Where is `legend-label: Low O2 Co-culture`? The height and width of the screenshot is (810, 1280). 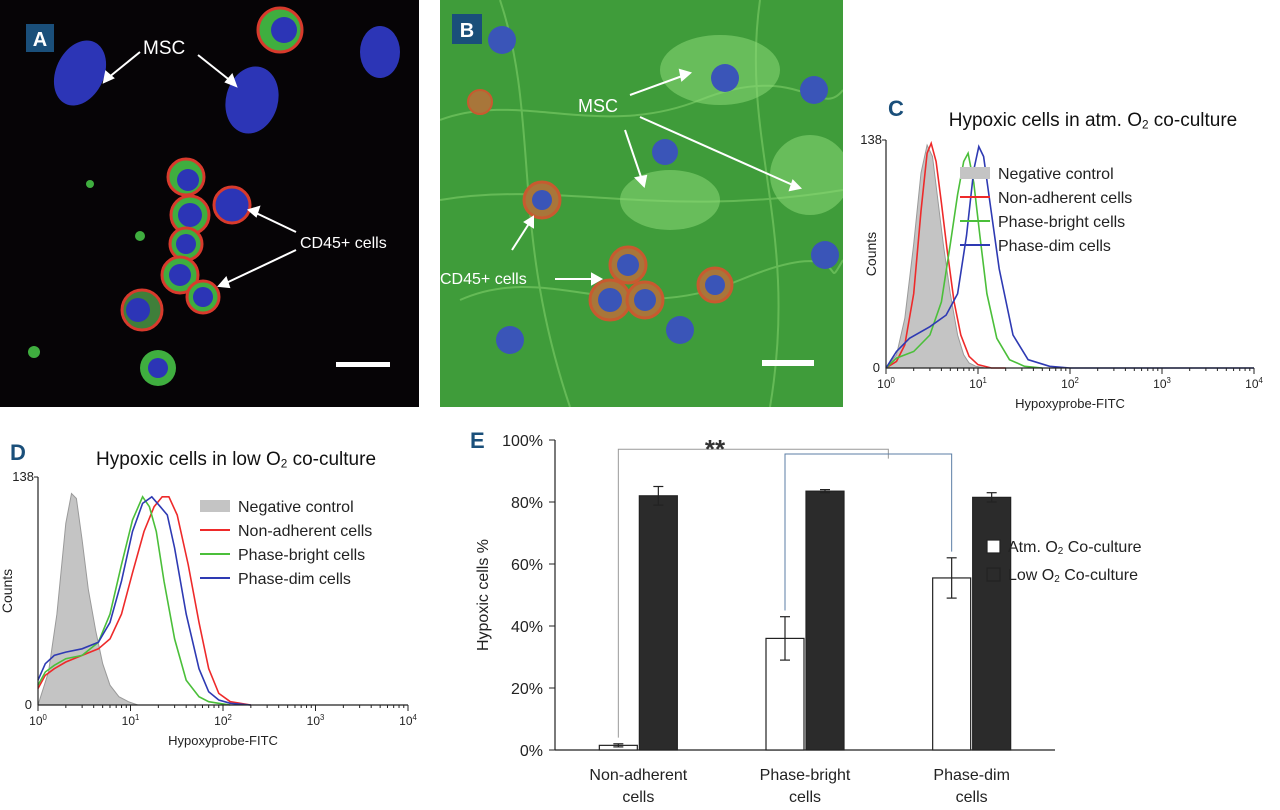 legend-label: Low O2 Co-culture is located at coordinates (1073, 576).